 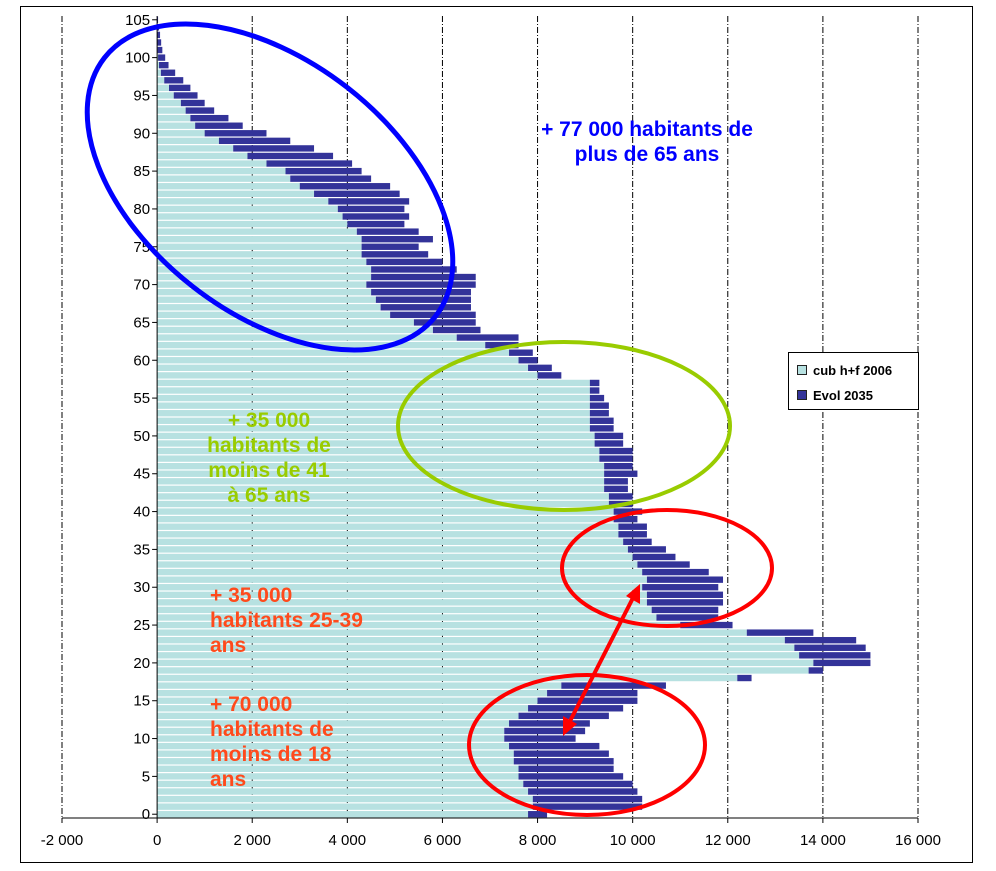 I want to click on annotation-kids-line3: moins de 18, so click(x=271, y=754).